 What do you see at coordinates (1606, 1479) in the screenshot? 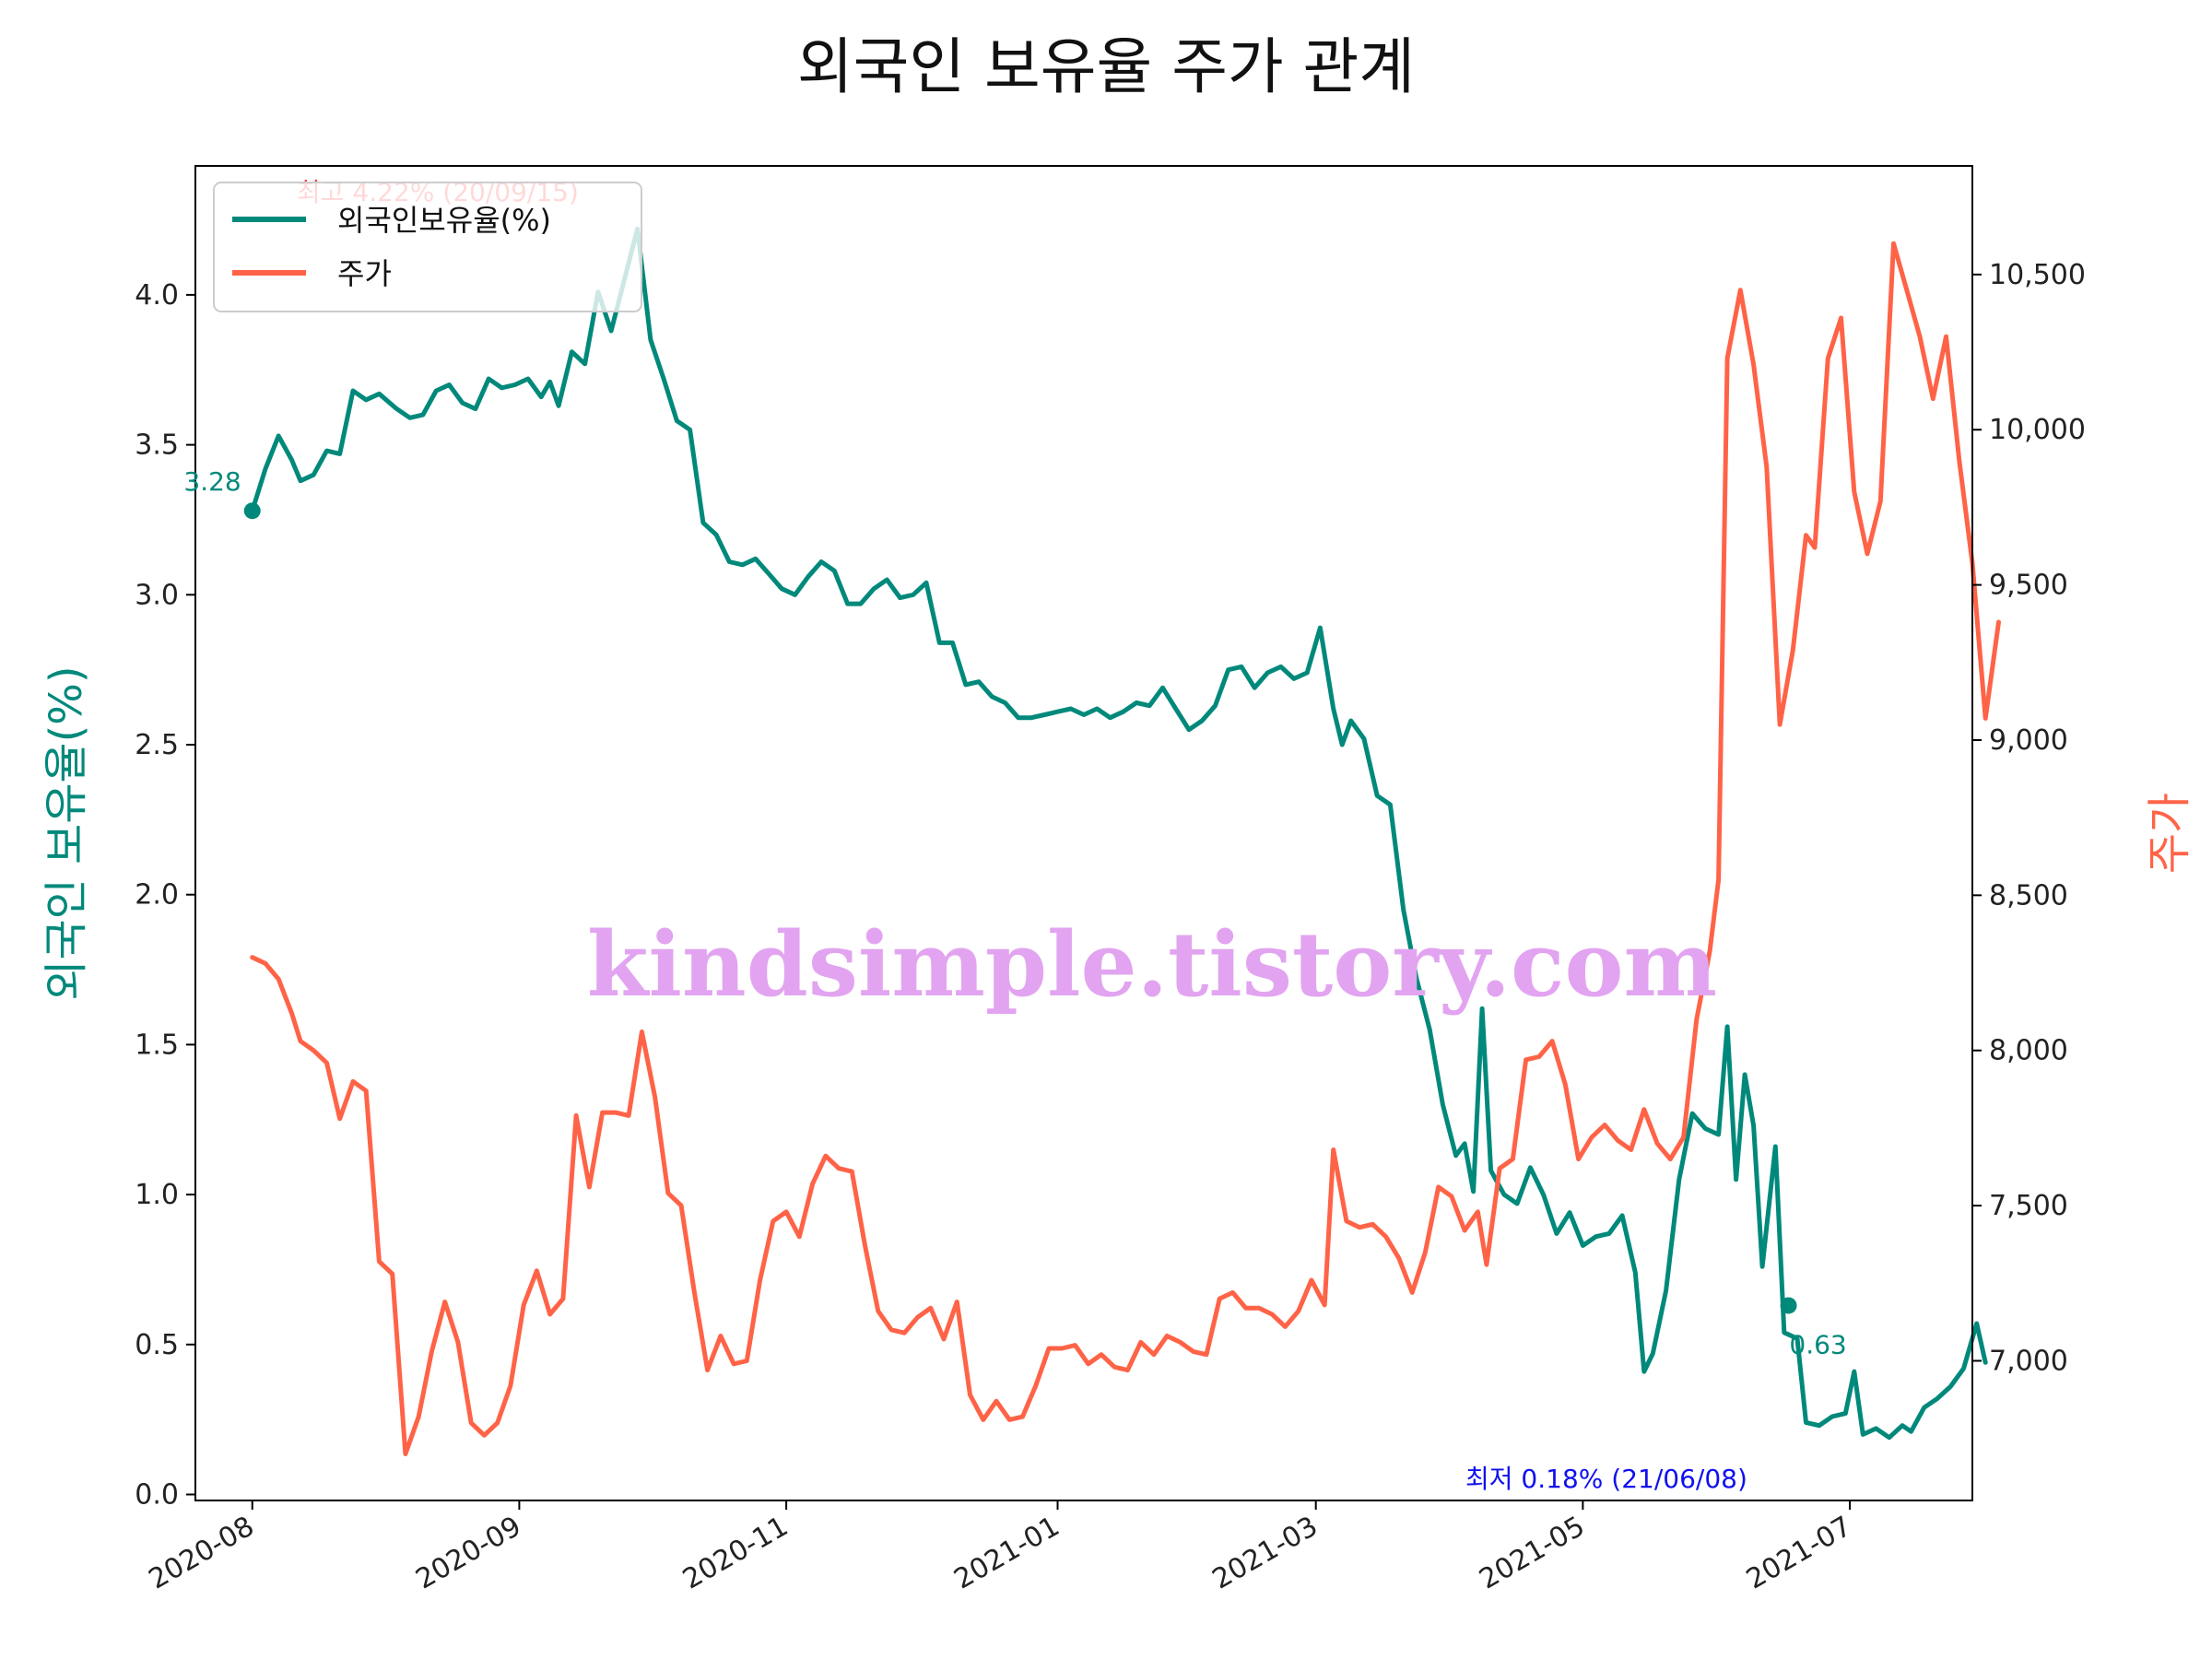
I see `min-value-label: 최저 0.18% (21/06/08)` at bounding box center [1606, 1479].